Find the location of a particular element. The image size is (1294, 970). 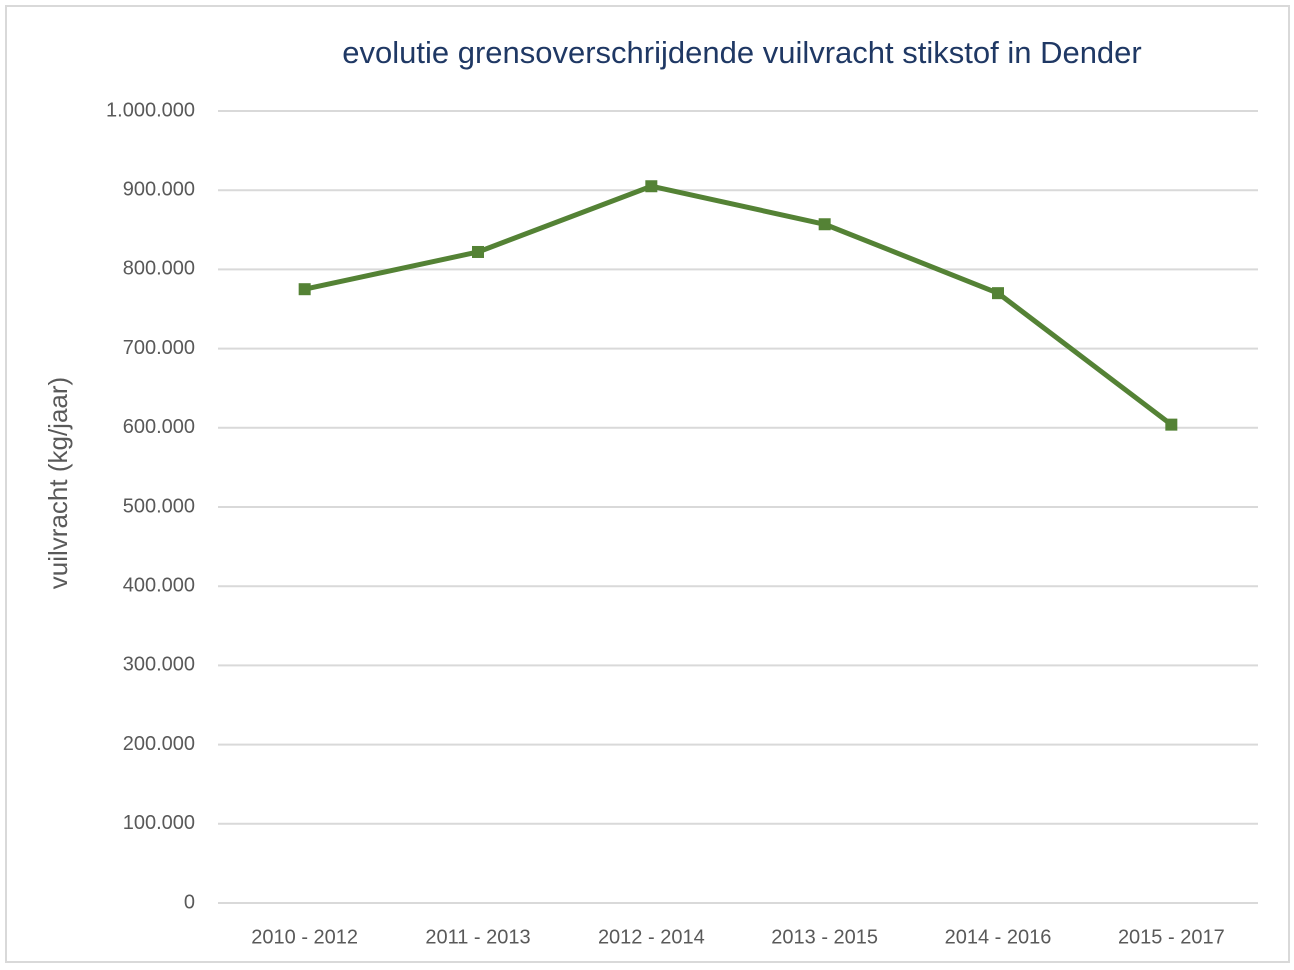

y-tick-label: 500.000 is located at coordinates (159, 506).